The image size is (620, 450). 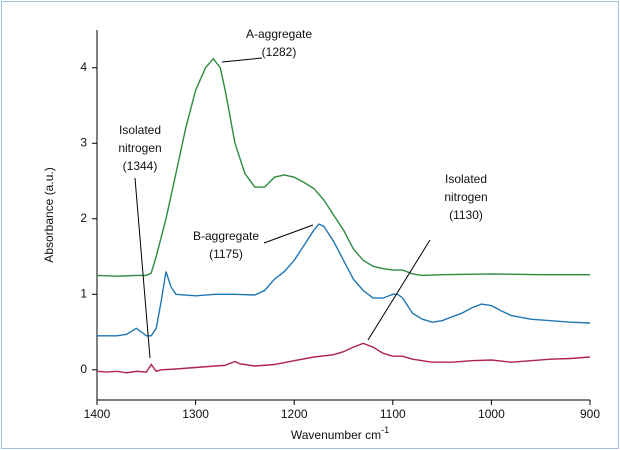 I want to click on annotation-text: (1175), so click(x=226, y=254).